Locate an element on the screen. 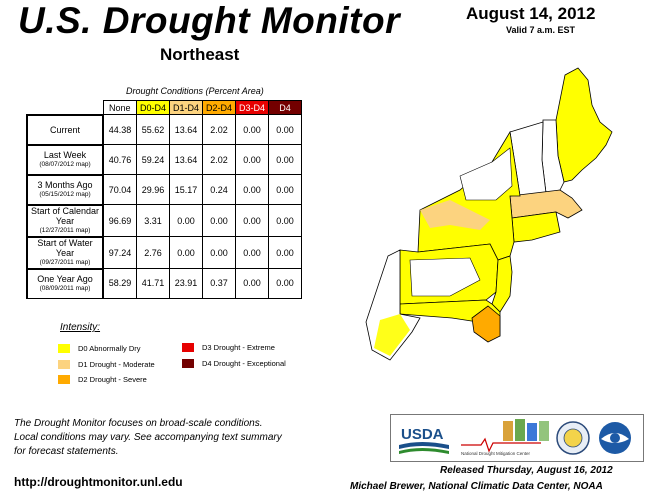 Image resolution: width=670 pixels, height=498 pixels. table-cell: 29.96 is located at coordinates (153, 189).